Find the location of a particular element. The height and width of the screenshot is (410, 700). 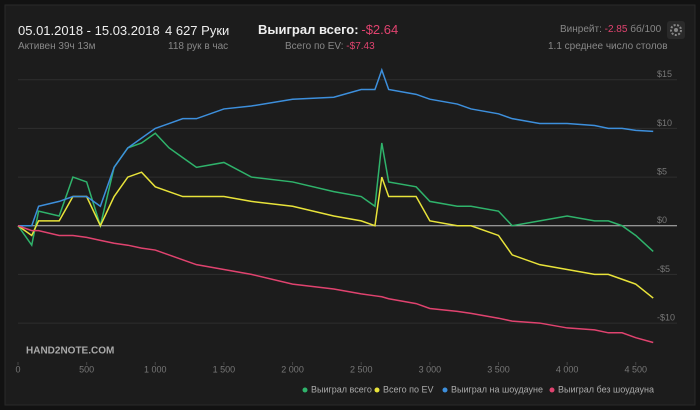

gear is located at coordinates (676, 30).